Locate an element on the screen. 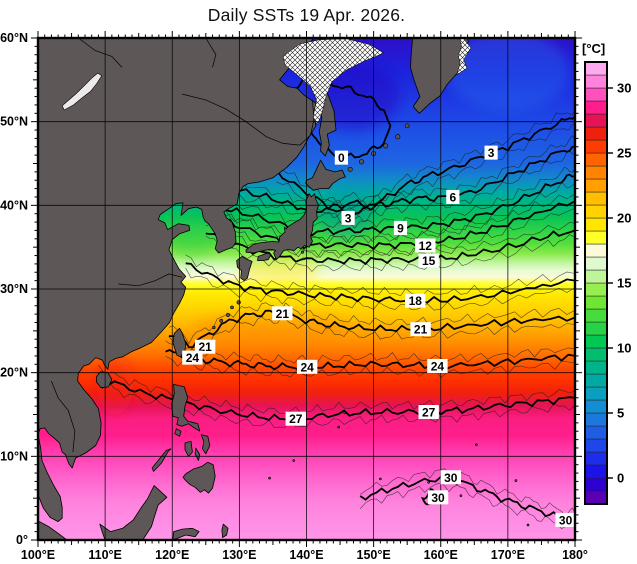 The image size is (637, 564). x-axis-label: 150°E is located at coordinates (374, 555).